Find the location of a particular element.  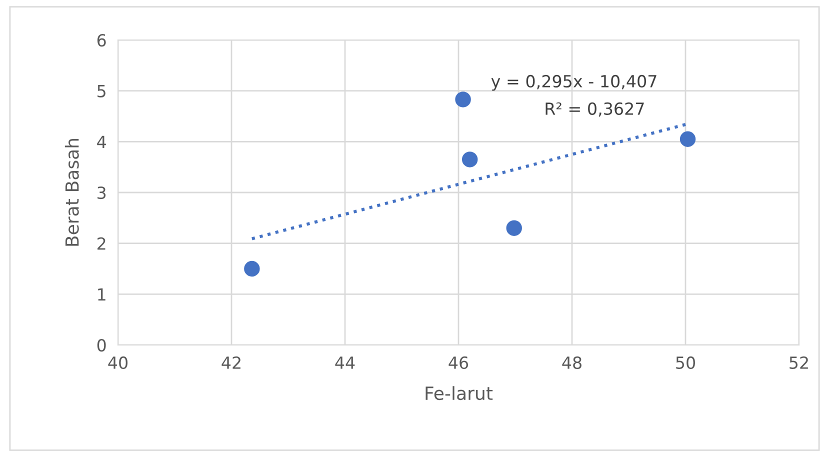

annotation: R² = 0,3627 is located at coordinates (595, 109).